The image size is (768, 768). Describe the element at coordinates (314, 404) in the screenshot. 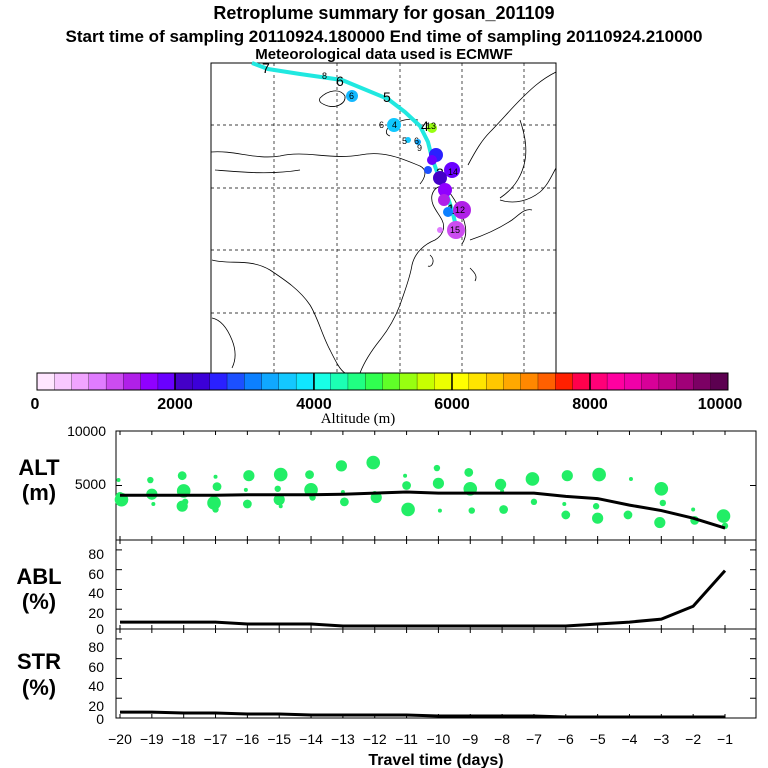

I see `colorbar-tick-label: 4000` at that location.